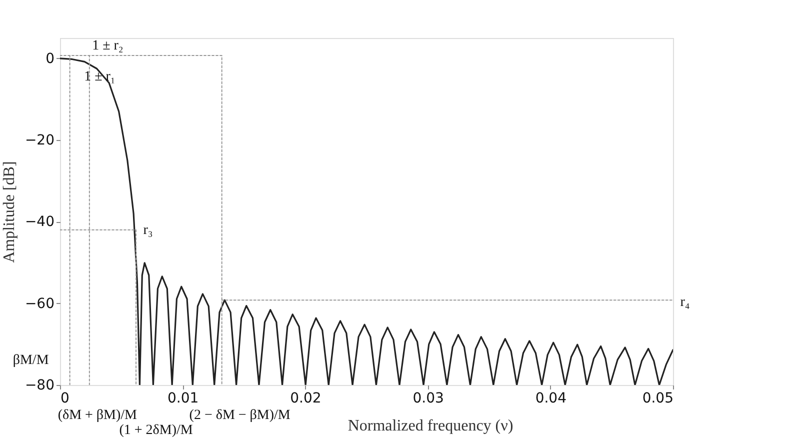 This screenshot has width=787, height=448. Describe the element at coordinates (39, 386) in the screenshot. I see `y-tick-label: −80` at that location.